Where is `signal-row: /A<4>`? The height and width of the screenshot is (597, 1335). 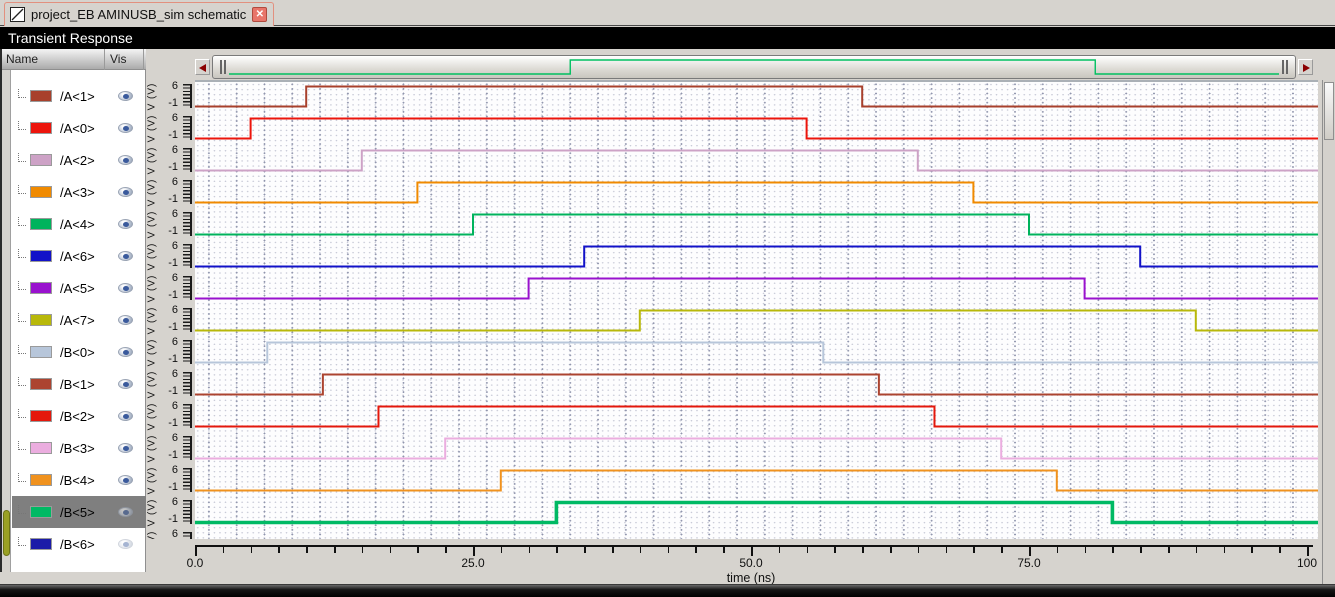 signal-row: /A<4> is located at coordinates (79, 224).